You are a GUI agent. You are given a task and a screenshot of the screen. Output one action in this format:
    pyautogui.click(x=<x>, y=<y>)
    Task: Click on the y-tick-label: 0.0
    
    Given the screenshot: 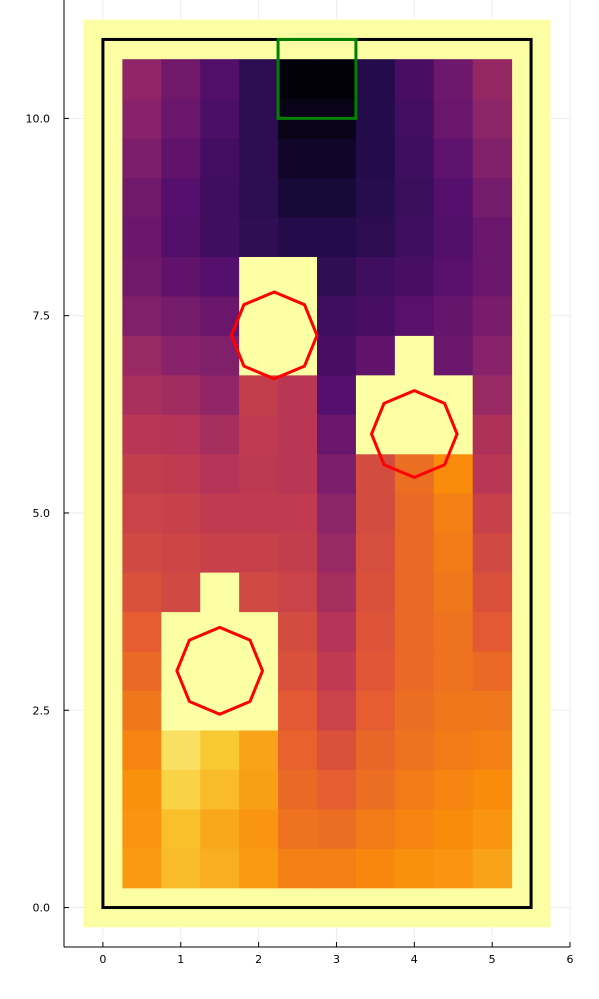 What is the action you would take?
    pyautogui.click(x=42, y=908)
    